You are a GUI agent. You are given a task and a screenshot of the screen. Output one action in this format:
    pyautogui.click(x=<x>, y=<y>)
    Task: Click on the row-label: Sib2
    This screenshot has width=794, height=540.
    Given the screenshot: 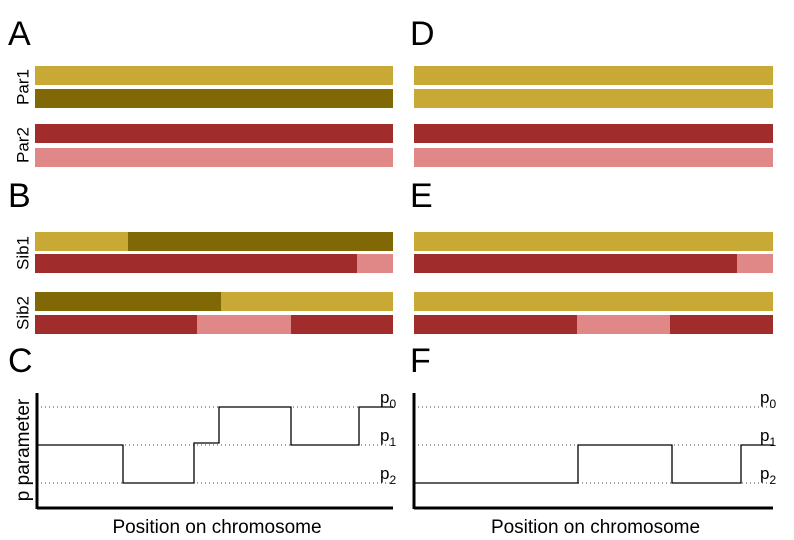 What is the action you would take?
    pyautogui.click(x=22, y=313)
    